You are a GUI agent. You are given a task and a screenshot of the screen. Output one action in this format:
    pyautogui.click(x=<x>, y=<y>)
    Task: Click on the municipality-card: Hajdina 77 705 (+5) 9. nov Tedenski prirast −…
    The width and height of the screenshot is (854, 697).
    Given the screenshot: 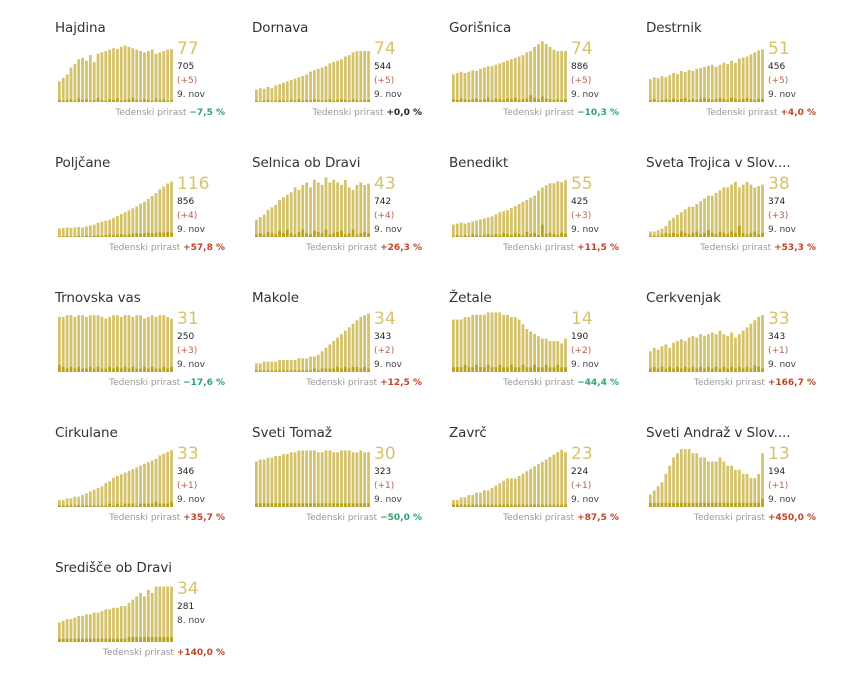 What is the action you would take?
    pyautogui.click(x=140, y=80)
    